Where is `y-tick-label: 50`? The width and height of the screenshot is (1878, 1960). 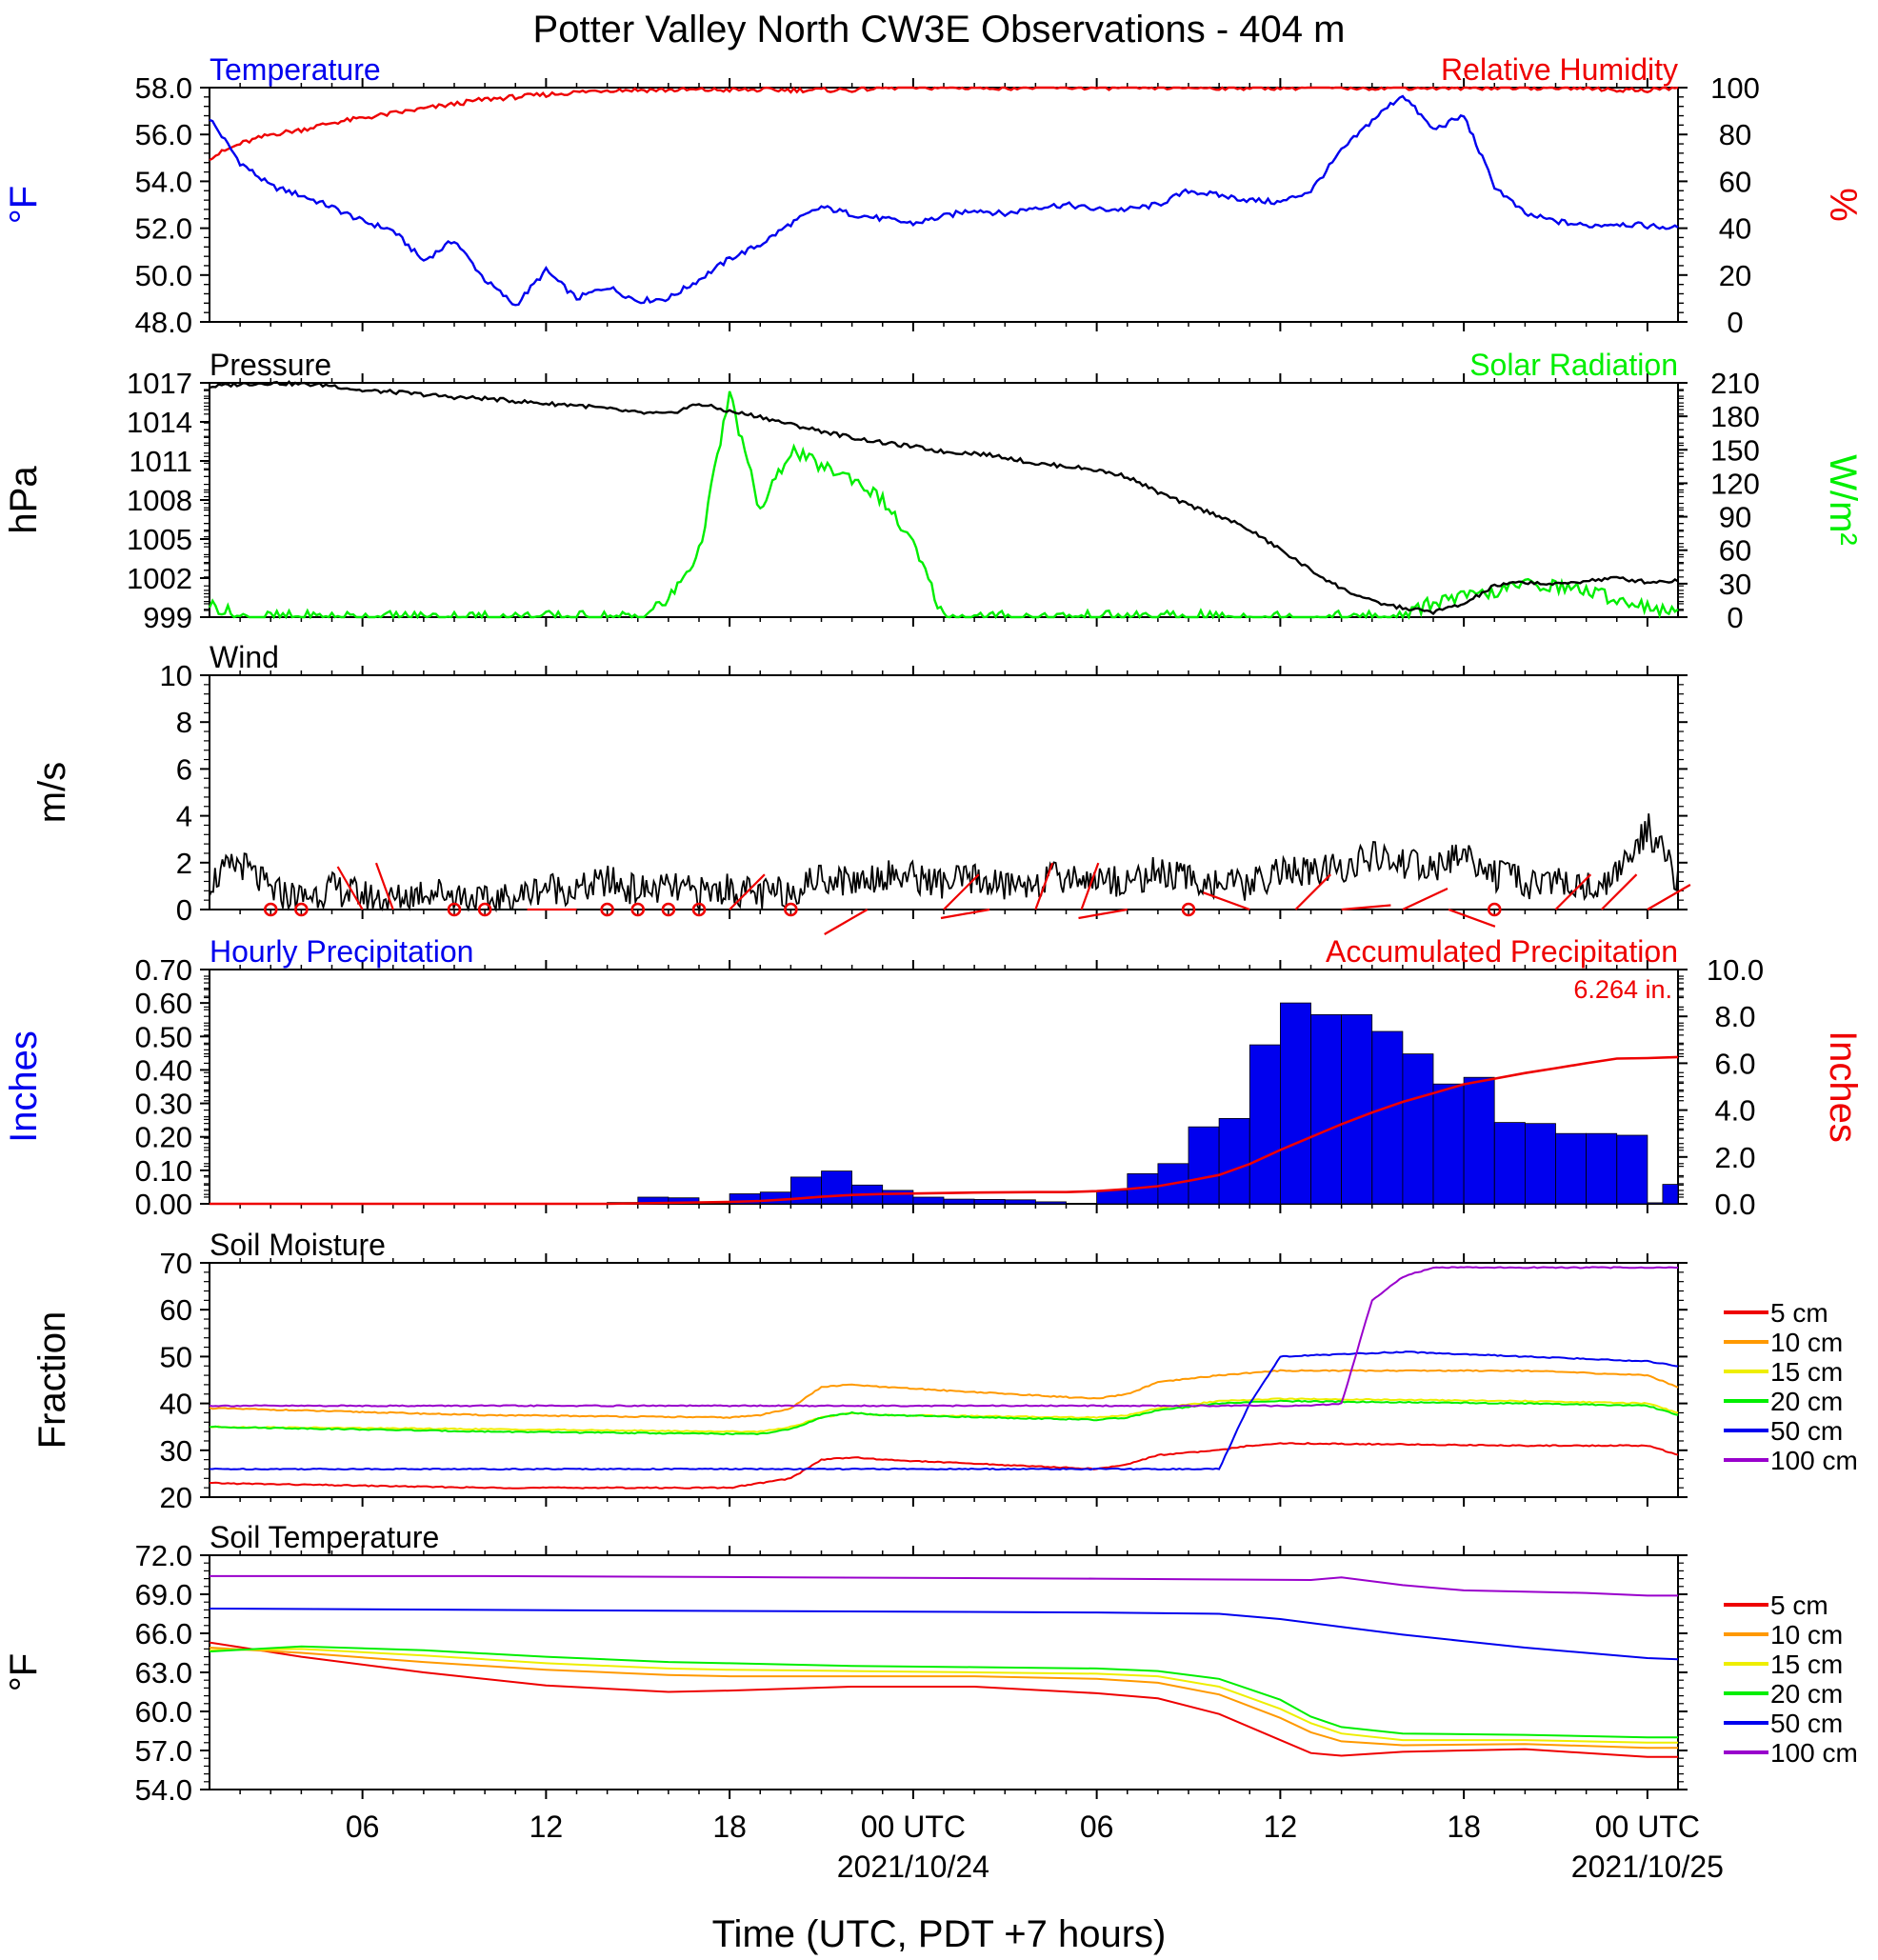
y-tick-label: 50 is located at coordinates (176, 1356).